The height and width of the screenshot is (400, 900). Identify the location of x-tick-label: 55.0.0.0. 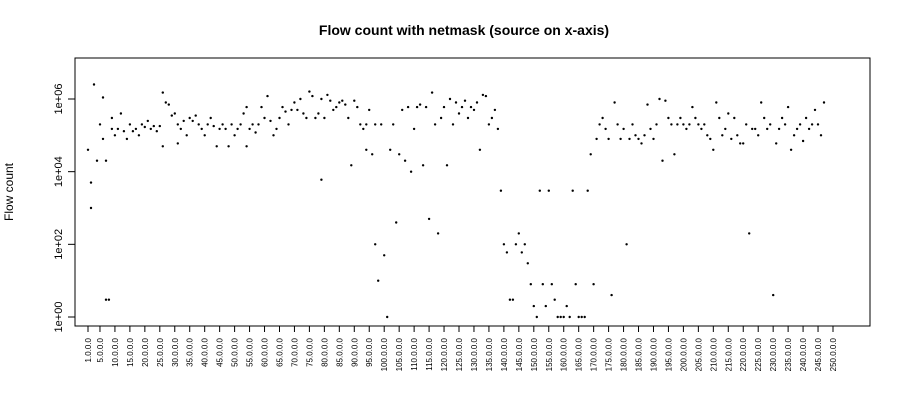
(250, 351).